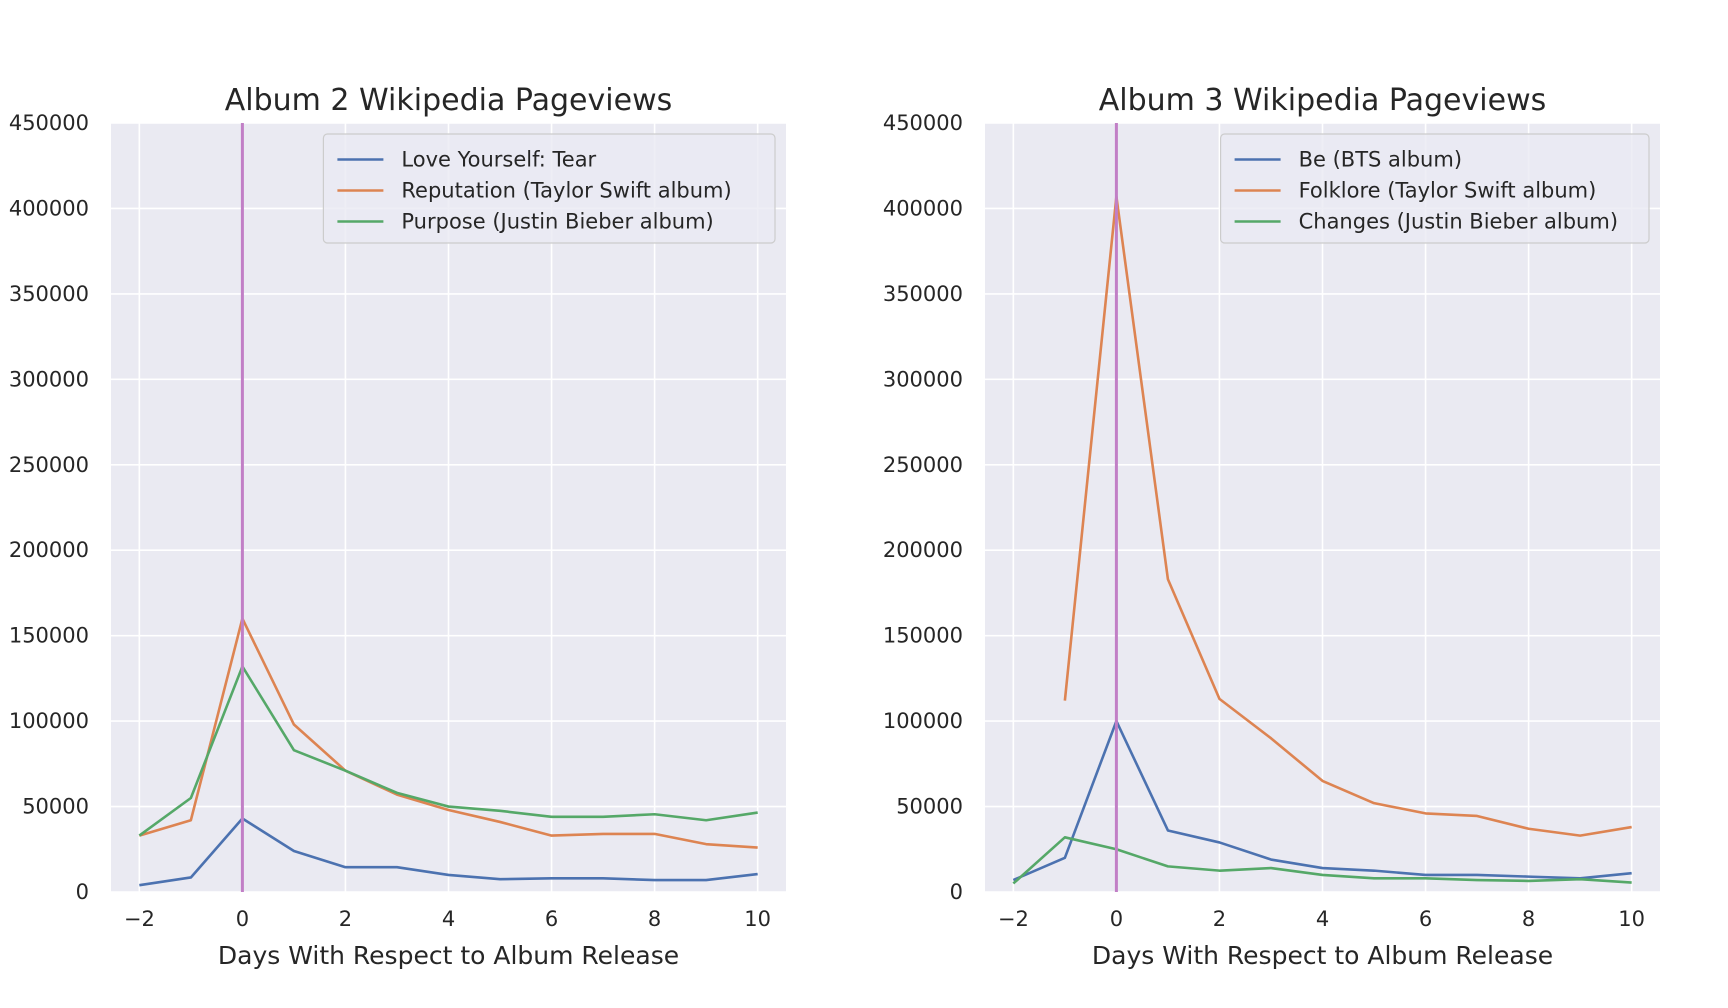 This screenshot has width=1728, height=1008. What do you see at coordinates (498, 160) in the screenshot?
I see `legend-entry: Love Yourself: Tear` at bounding box center [498, 160].